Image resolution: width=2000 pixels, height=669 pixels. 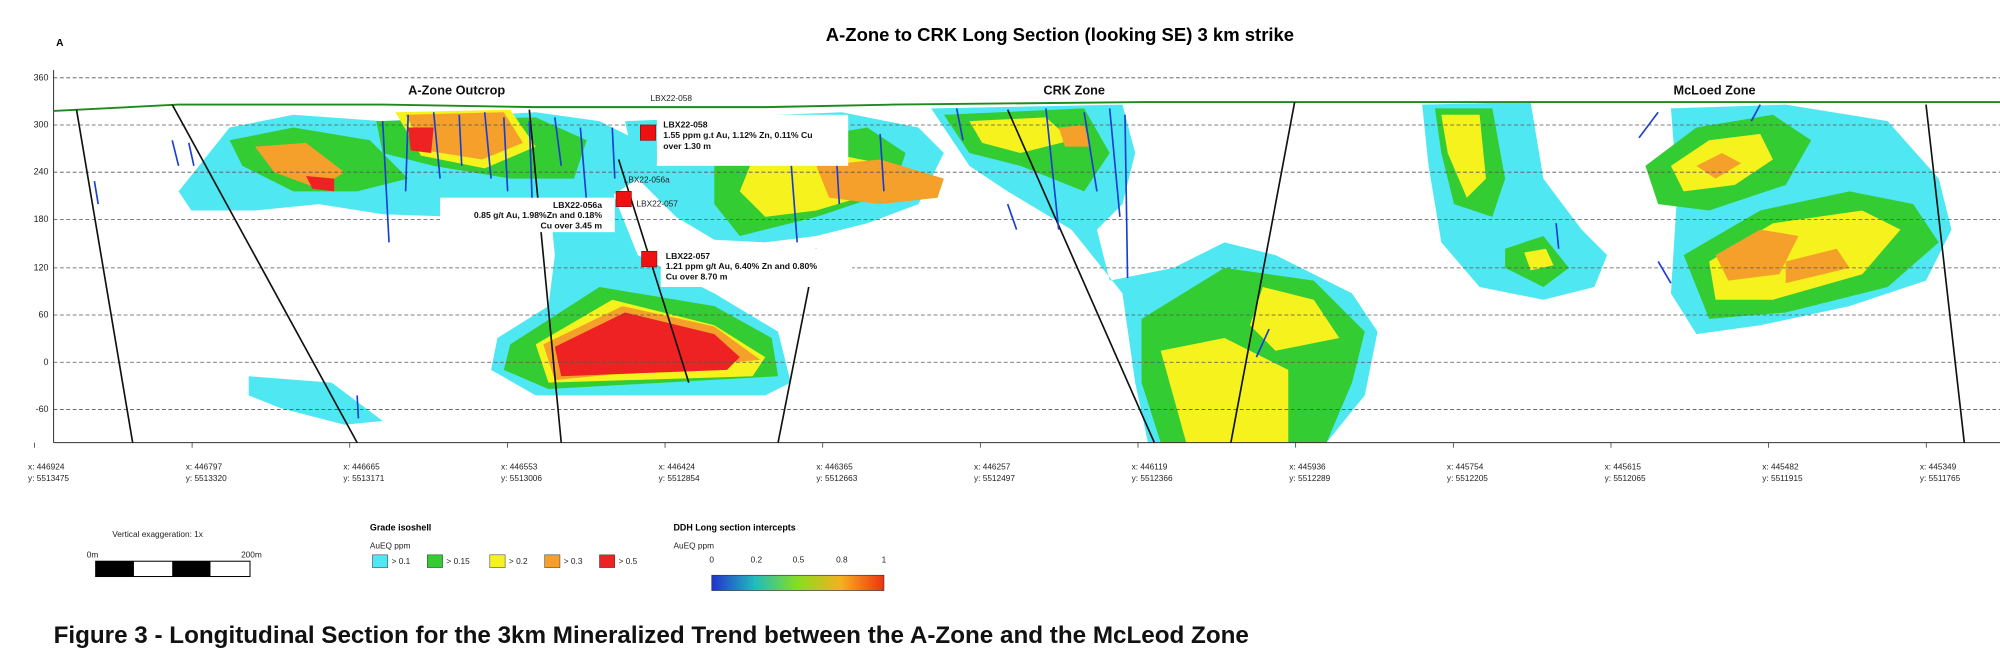 What do you see at coordinates (1623, 466) in the screenshot?
I see `coordinate-x: x: 445615` at bounding box center [1623, 466].